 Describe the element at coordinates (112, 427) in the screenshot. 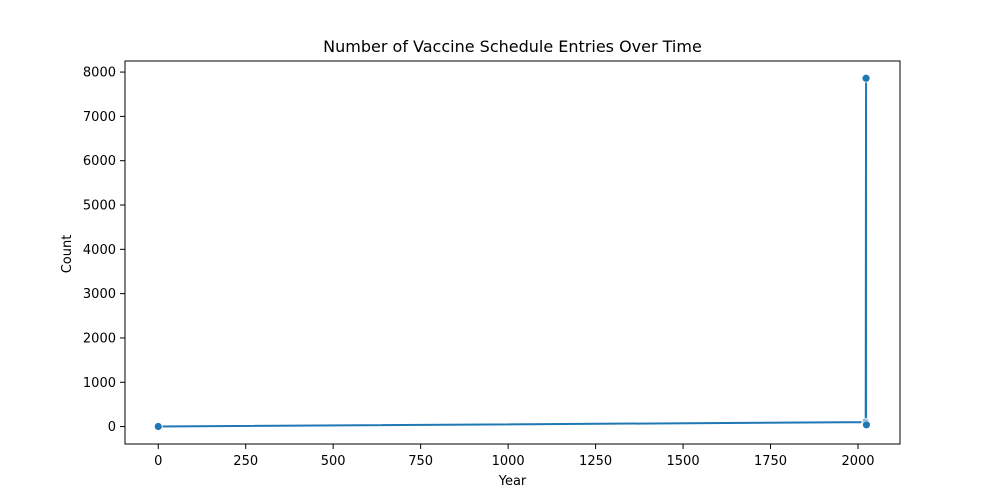

I see `y-tick-label: 0` at that location.